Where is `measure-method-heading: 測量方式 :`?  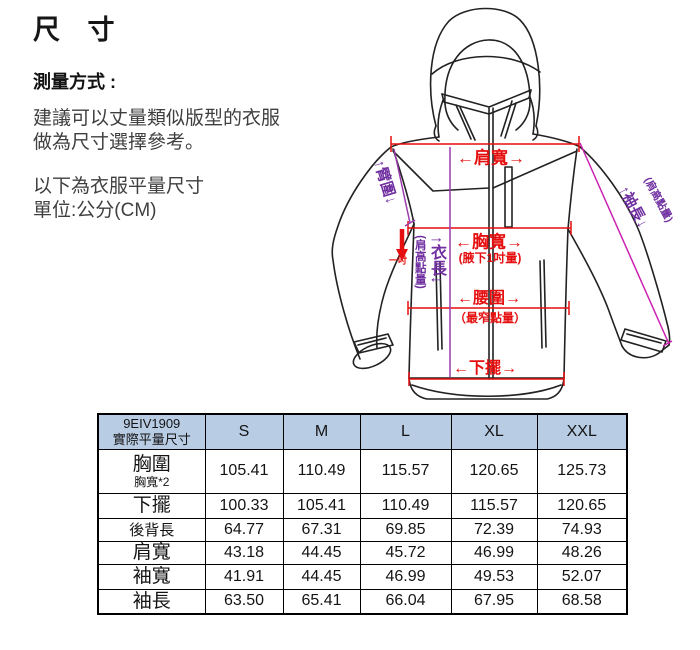
measure-method-heading: 測量方式 : is located at coordinates (74, 82).